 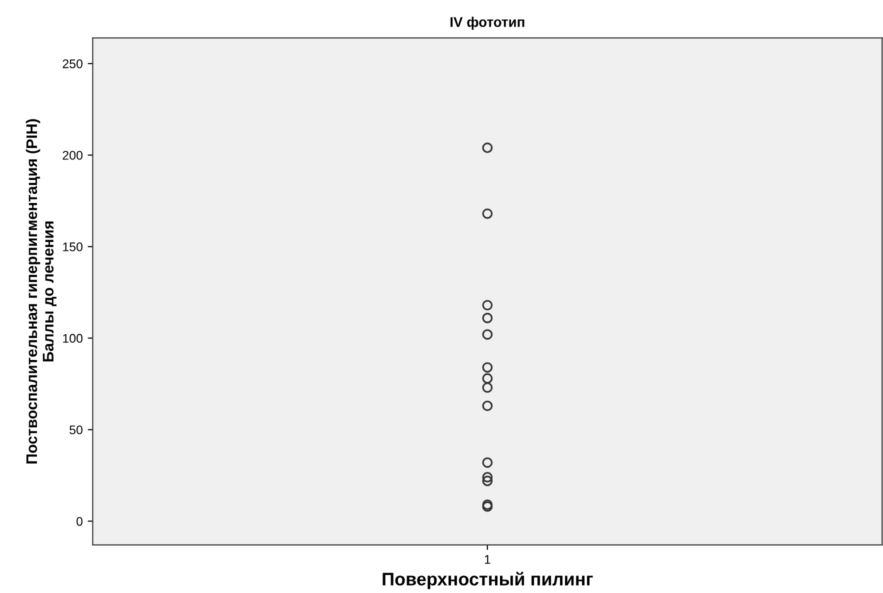 I want to click on y-tick-label: 150, so click(x=73, y=247).